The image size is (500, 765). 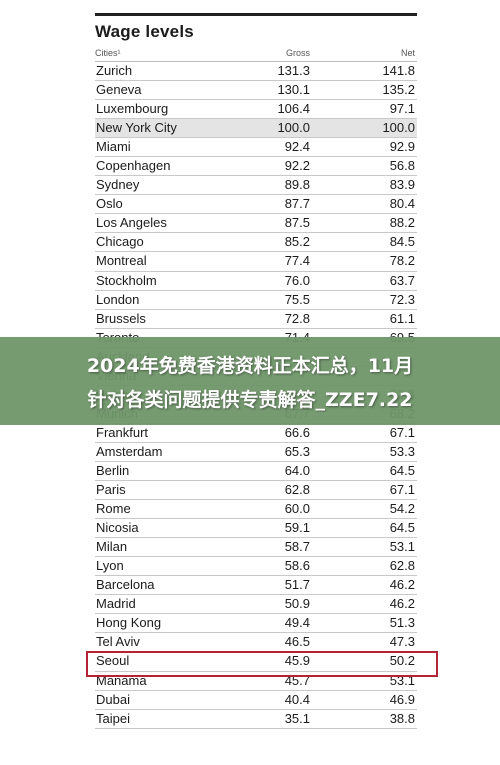 I want to click on table-row: Rome 60.0 54.2, so click(x=256, y=510).